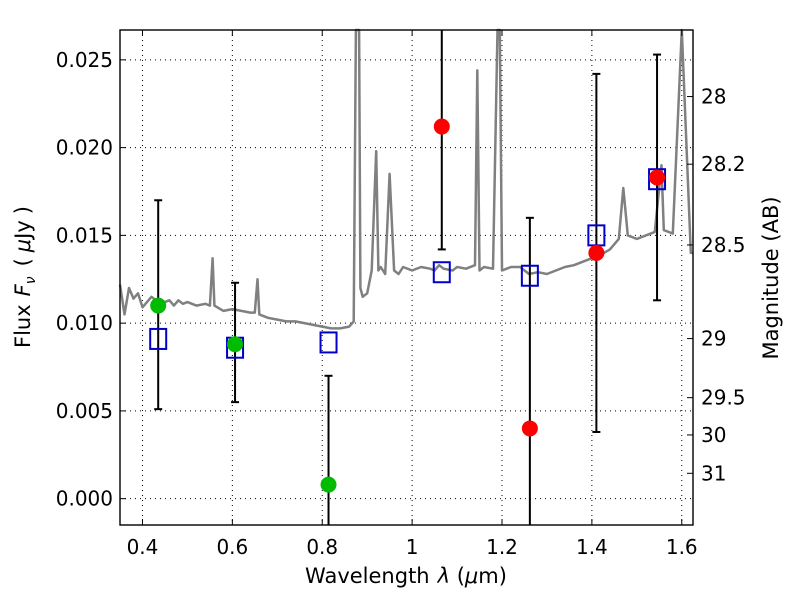  Describe the element at coordinates (502, 547) in the screenshot. I see `x-tick-label: 1.2` at that location.